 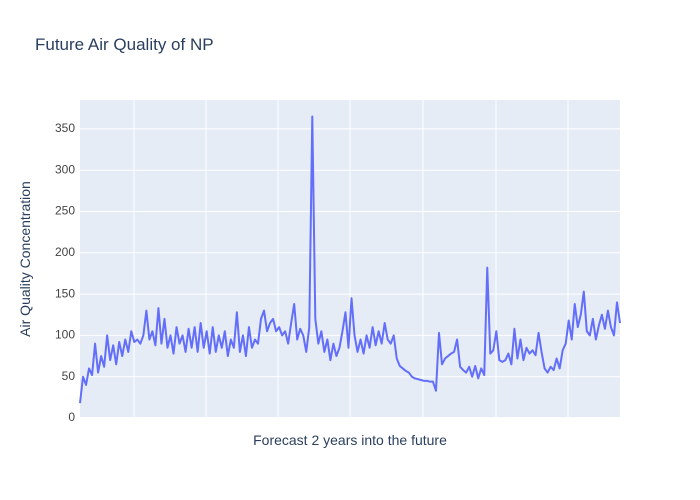 What do you see at coordinates (65, 252) in the screenshot?
I see `y-tick-label: 200` at bounding box center [65, 252].